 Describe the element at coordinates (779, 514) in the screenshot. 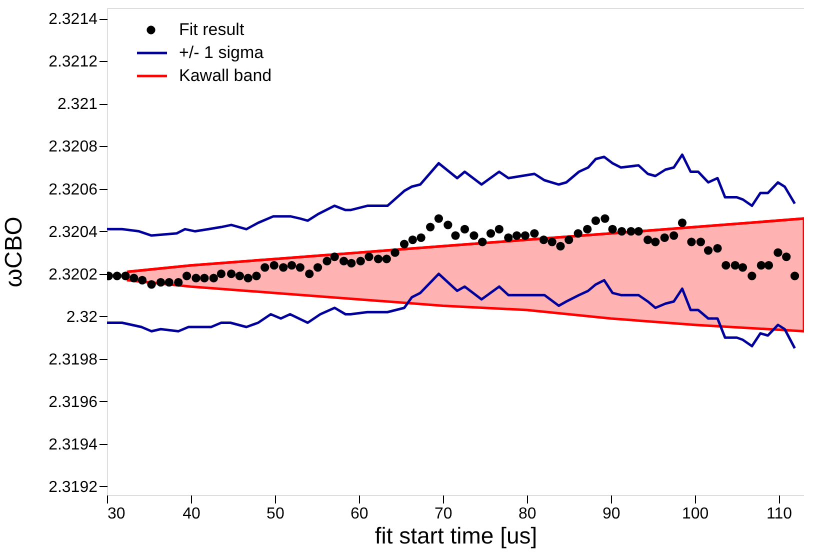

I see `x-tick-label: 110` at that location.